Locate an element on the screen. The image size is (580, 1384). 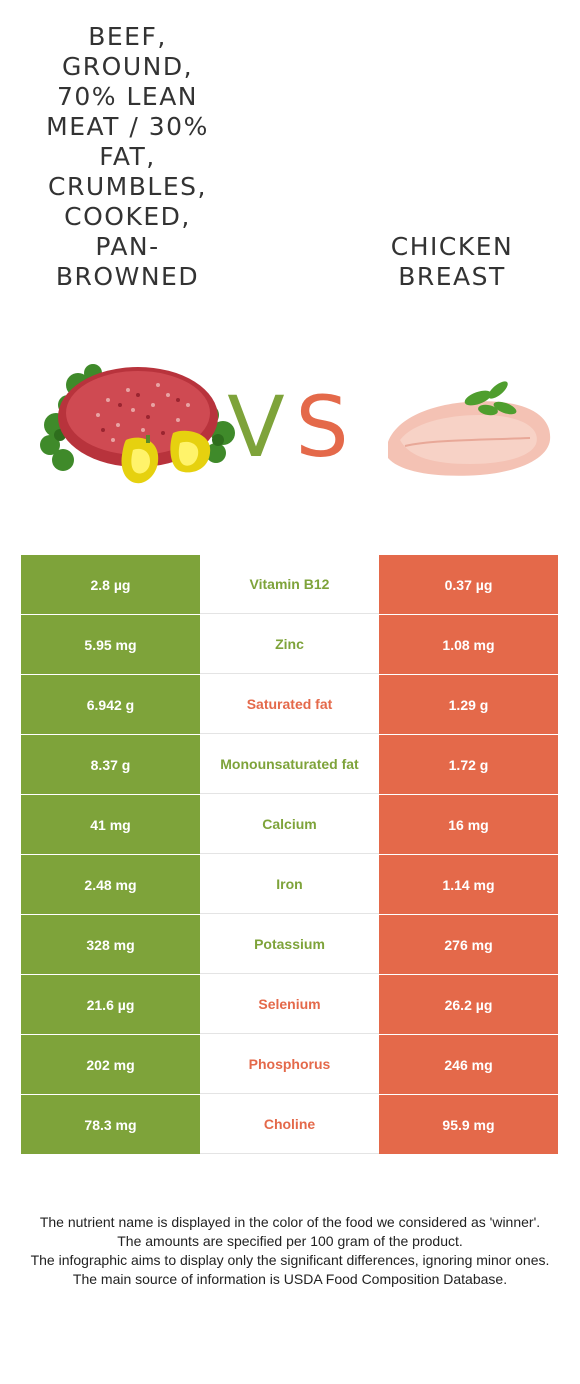
table-row: 6.942 g Saturated fat 1.29 g is located at coordinates (289, 704).